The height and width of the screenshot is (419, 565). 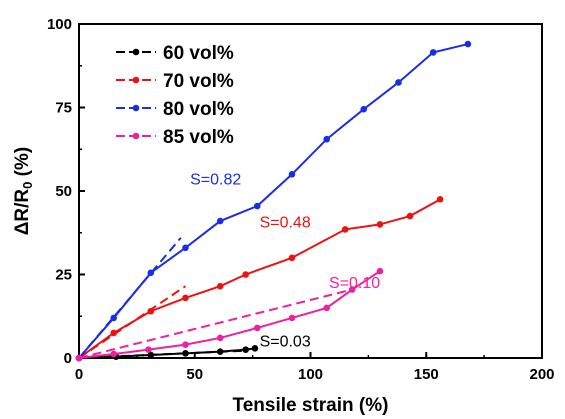 What do you see at coordinates (354, 283) in the screenshot?
I see `slope-annotation: S=0.10` at bounding box center [354, 283].